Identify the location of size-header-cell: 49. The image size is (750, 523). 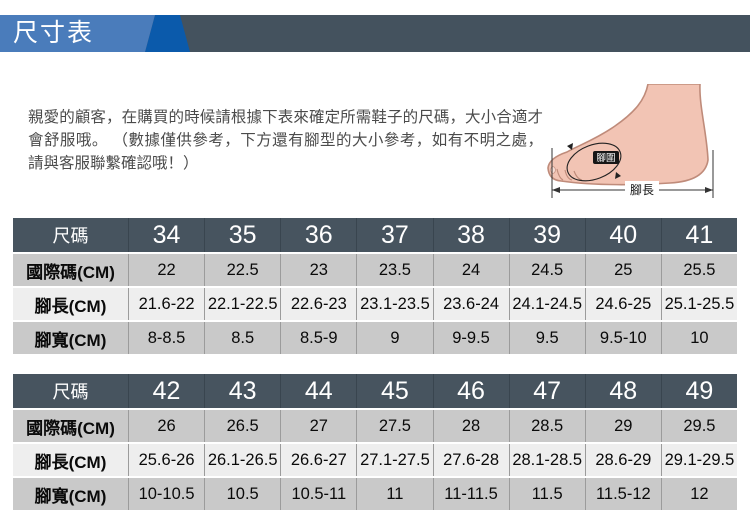
(698, 391).